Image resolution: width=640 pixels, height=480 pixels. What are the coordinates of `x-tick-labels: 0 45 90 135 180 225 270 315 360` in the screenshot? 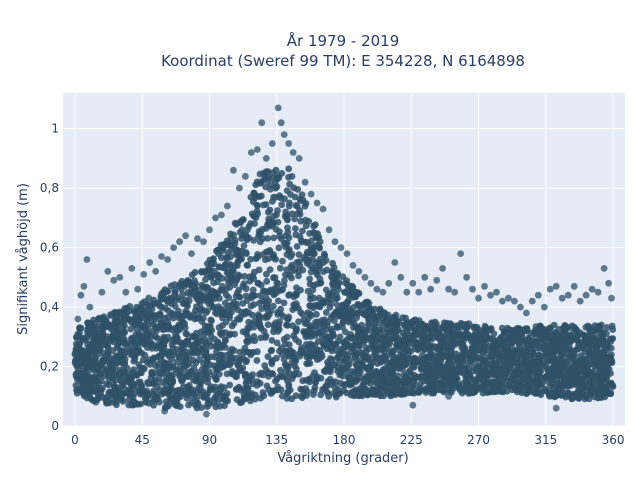 It's located at (347, 440).